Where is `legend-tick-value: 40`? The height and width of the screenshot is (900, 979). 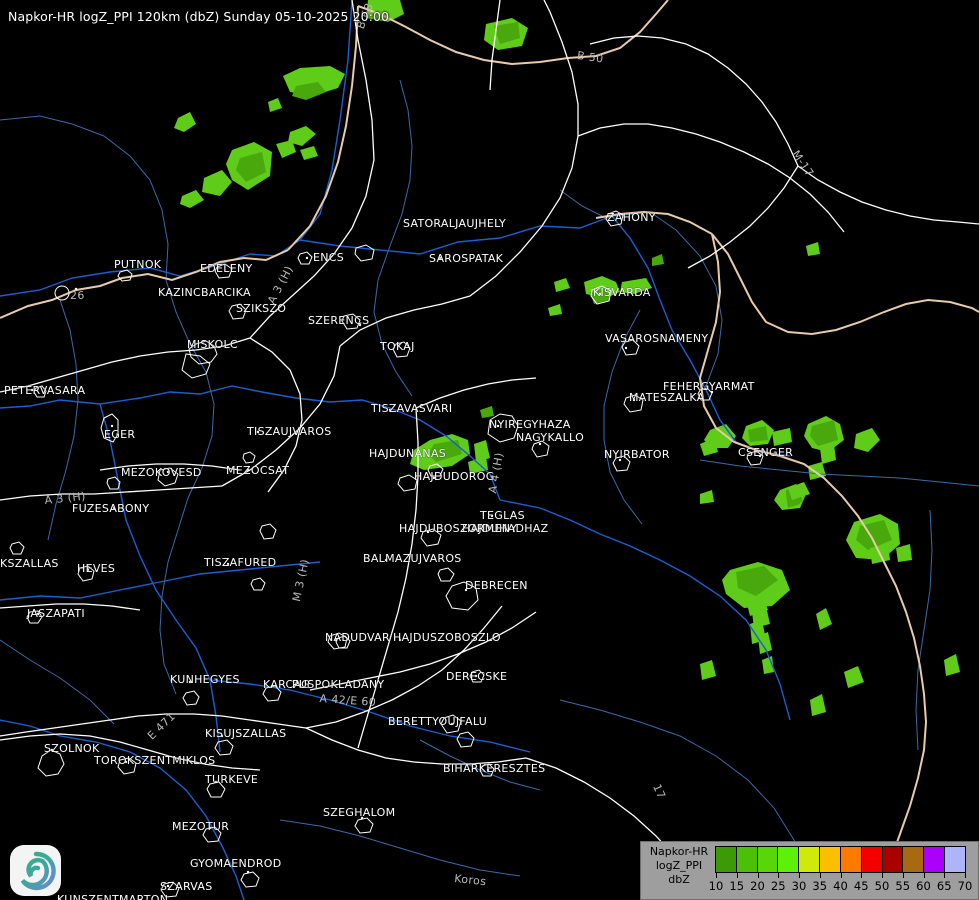
legend-tick-value: 40 is located at coordinates (840, 886).